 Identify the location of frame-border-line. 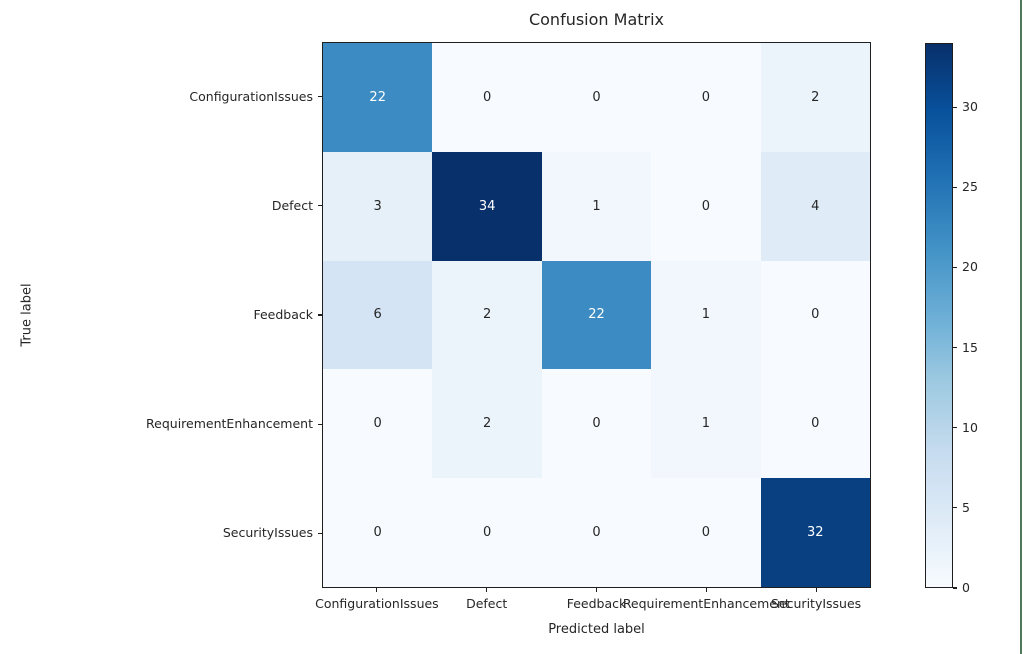
(1021, 327).